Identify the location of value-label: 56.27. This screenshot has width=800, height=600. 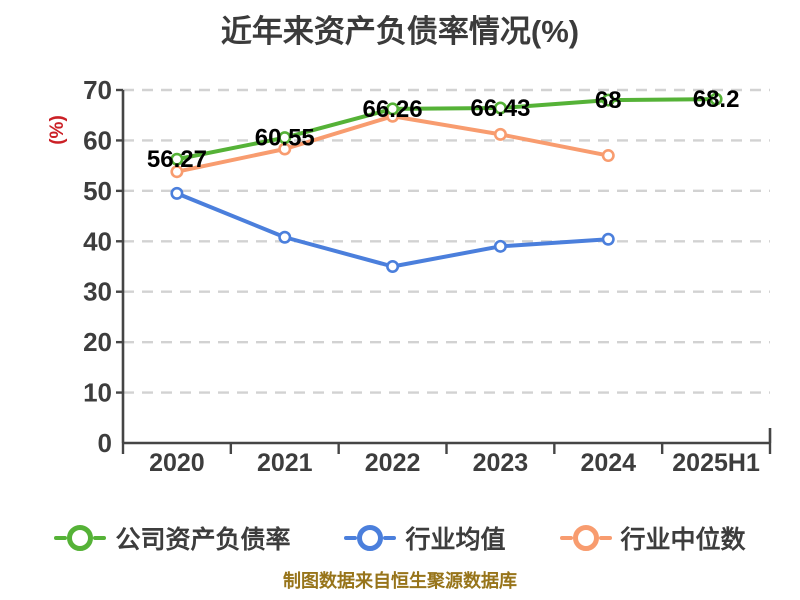
(177, 159).